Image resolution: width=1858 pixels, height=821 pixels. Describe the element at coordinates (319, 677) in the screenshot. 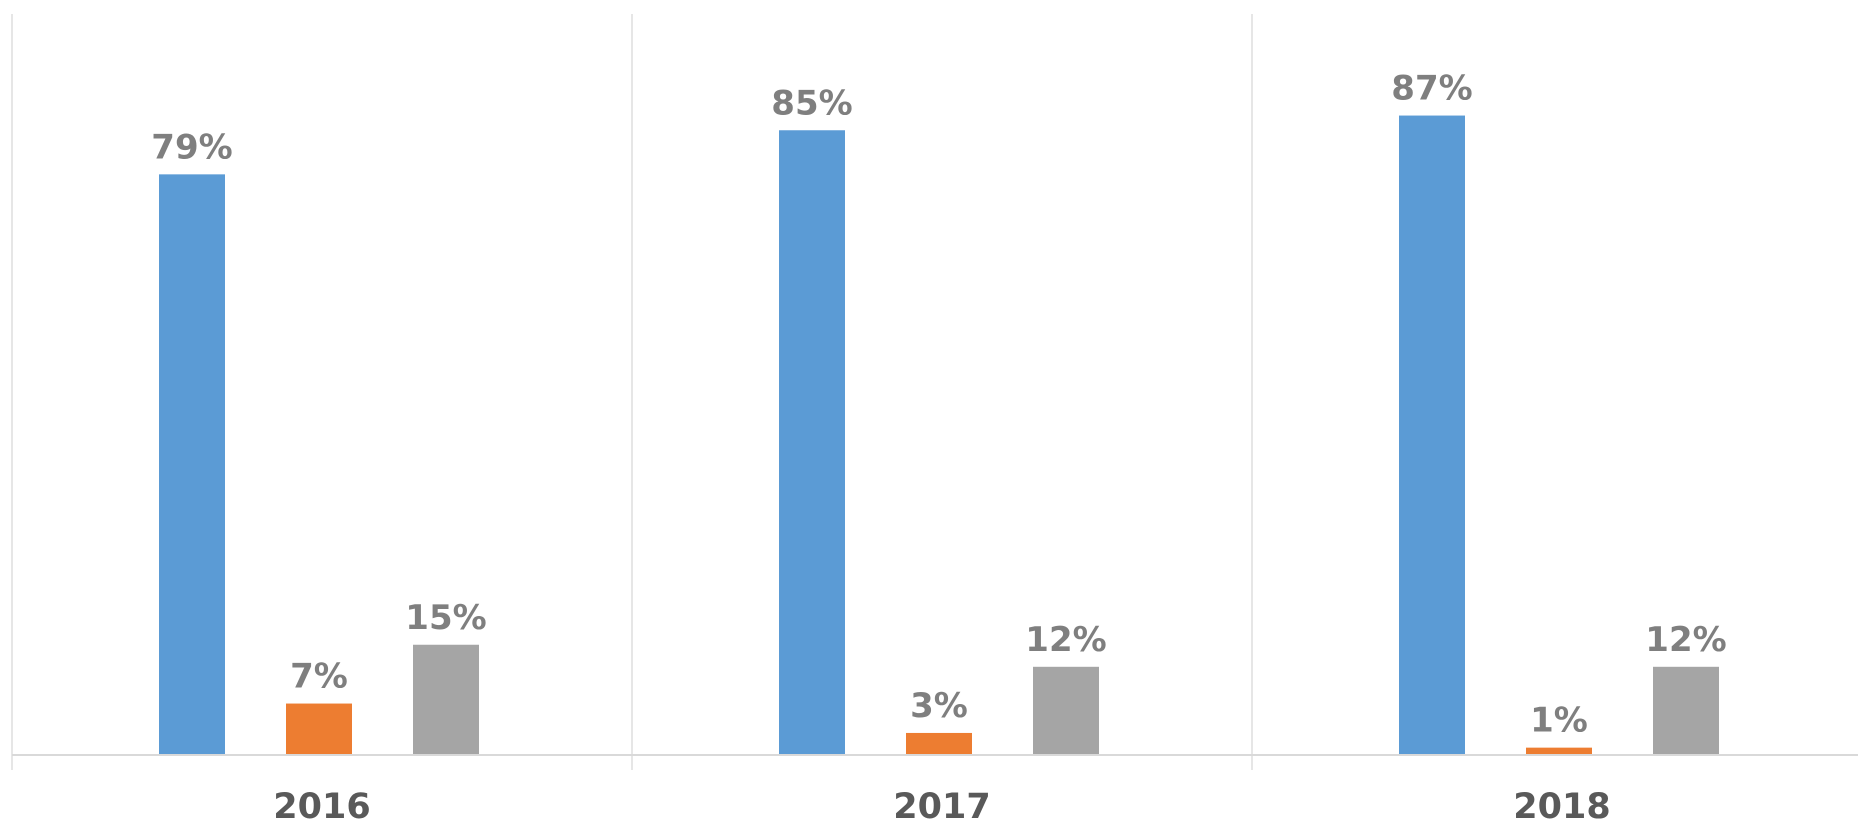

I see `data-label-2016-series-2: 7%` at that location.